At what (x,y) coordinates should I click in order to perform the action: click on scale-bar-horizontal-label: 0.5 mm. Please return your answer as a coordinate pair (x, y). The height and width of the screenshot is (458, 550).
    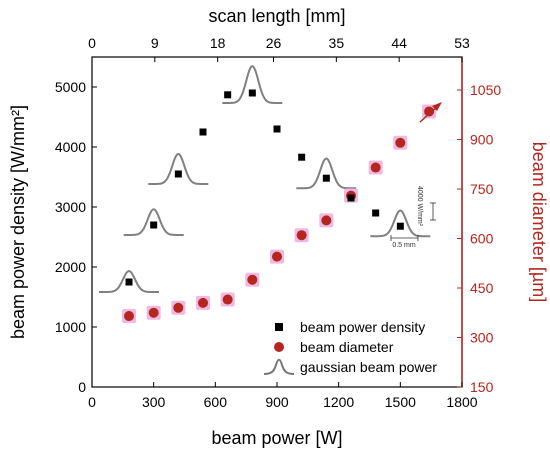
    Looking at the image, I should click on (404, 245).